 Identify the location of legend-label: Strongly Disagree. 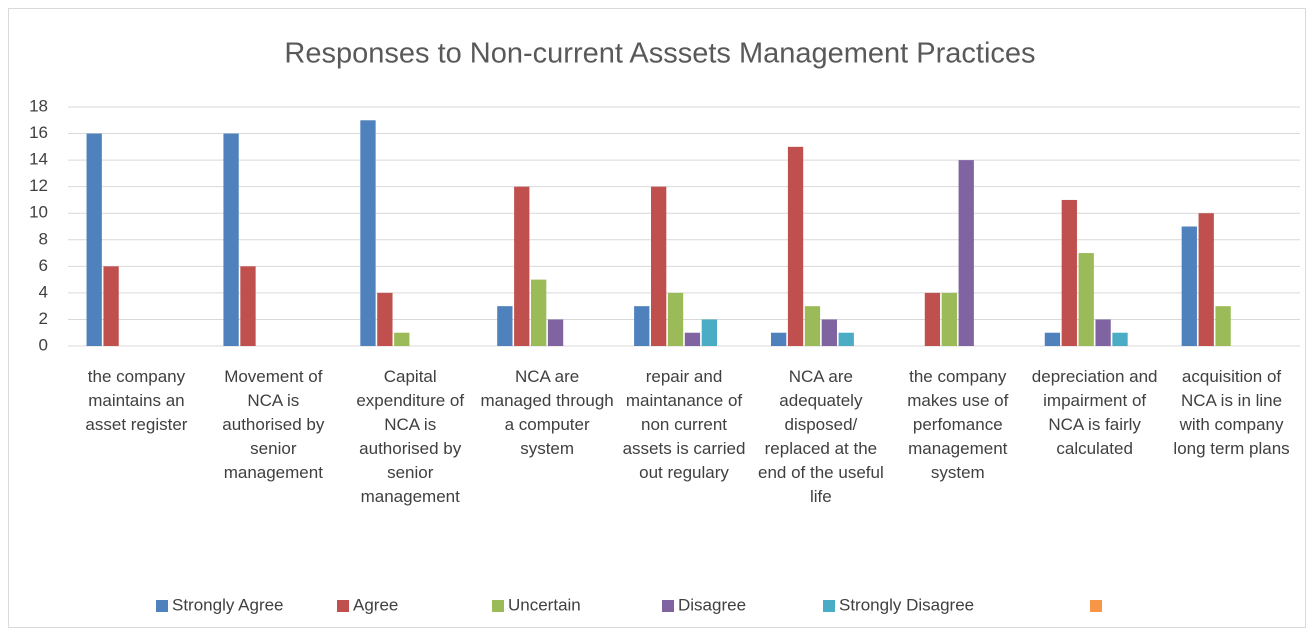
(906, 604).